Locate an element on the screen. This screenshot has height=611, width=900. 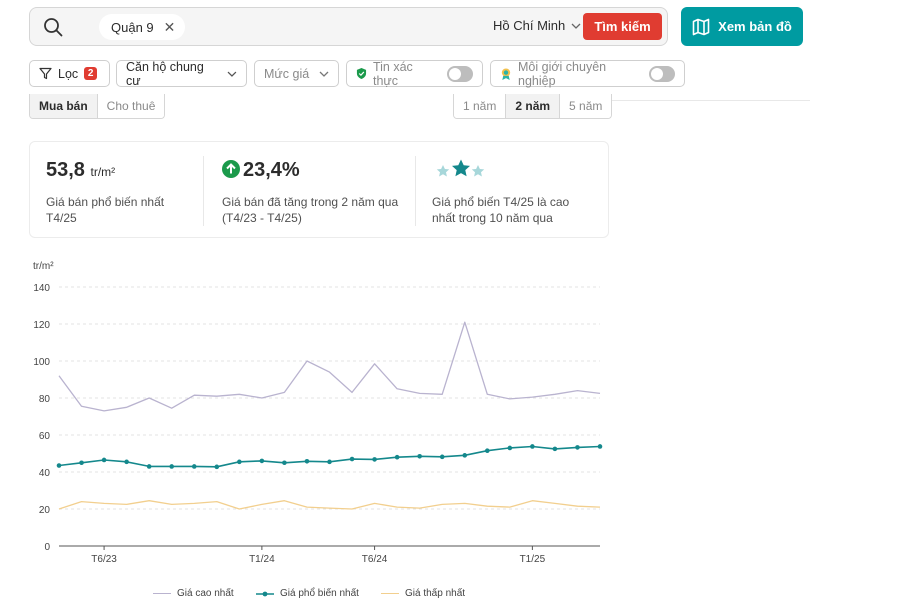
legend-common-swatch is located at coordinates (265, 593).